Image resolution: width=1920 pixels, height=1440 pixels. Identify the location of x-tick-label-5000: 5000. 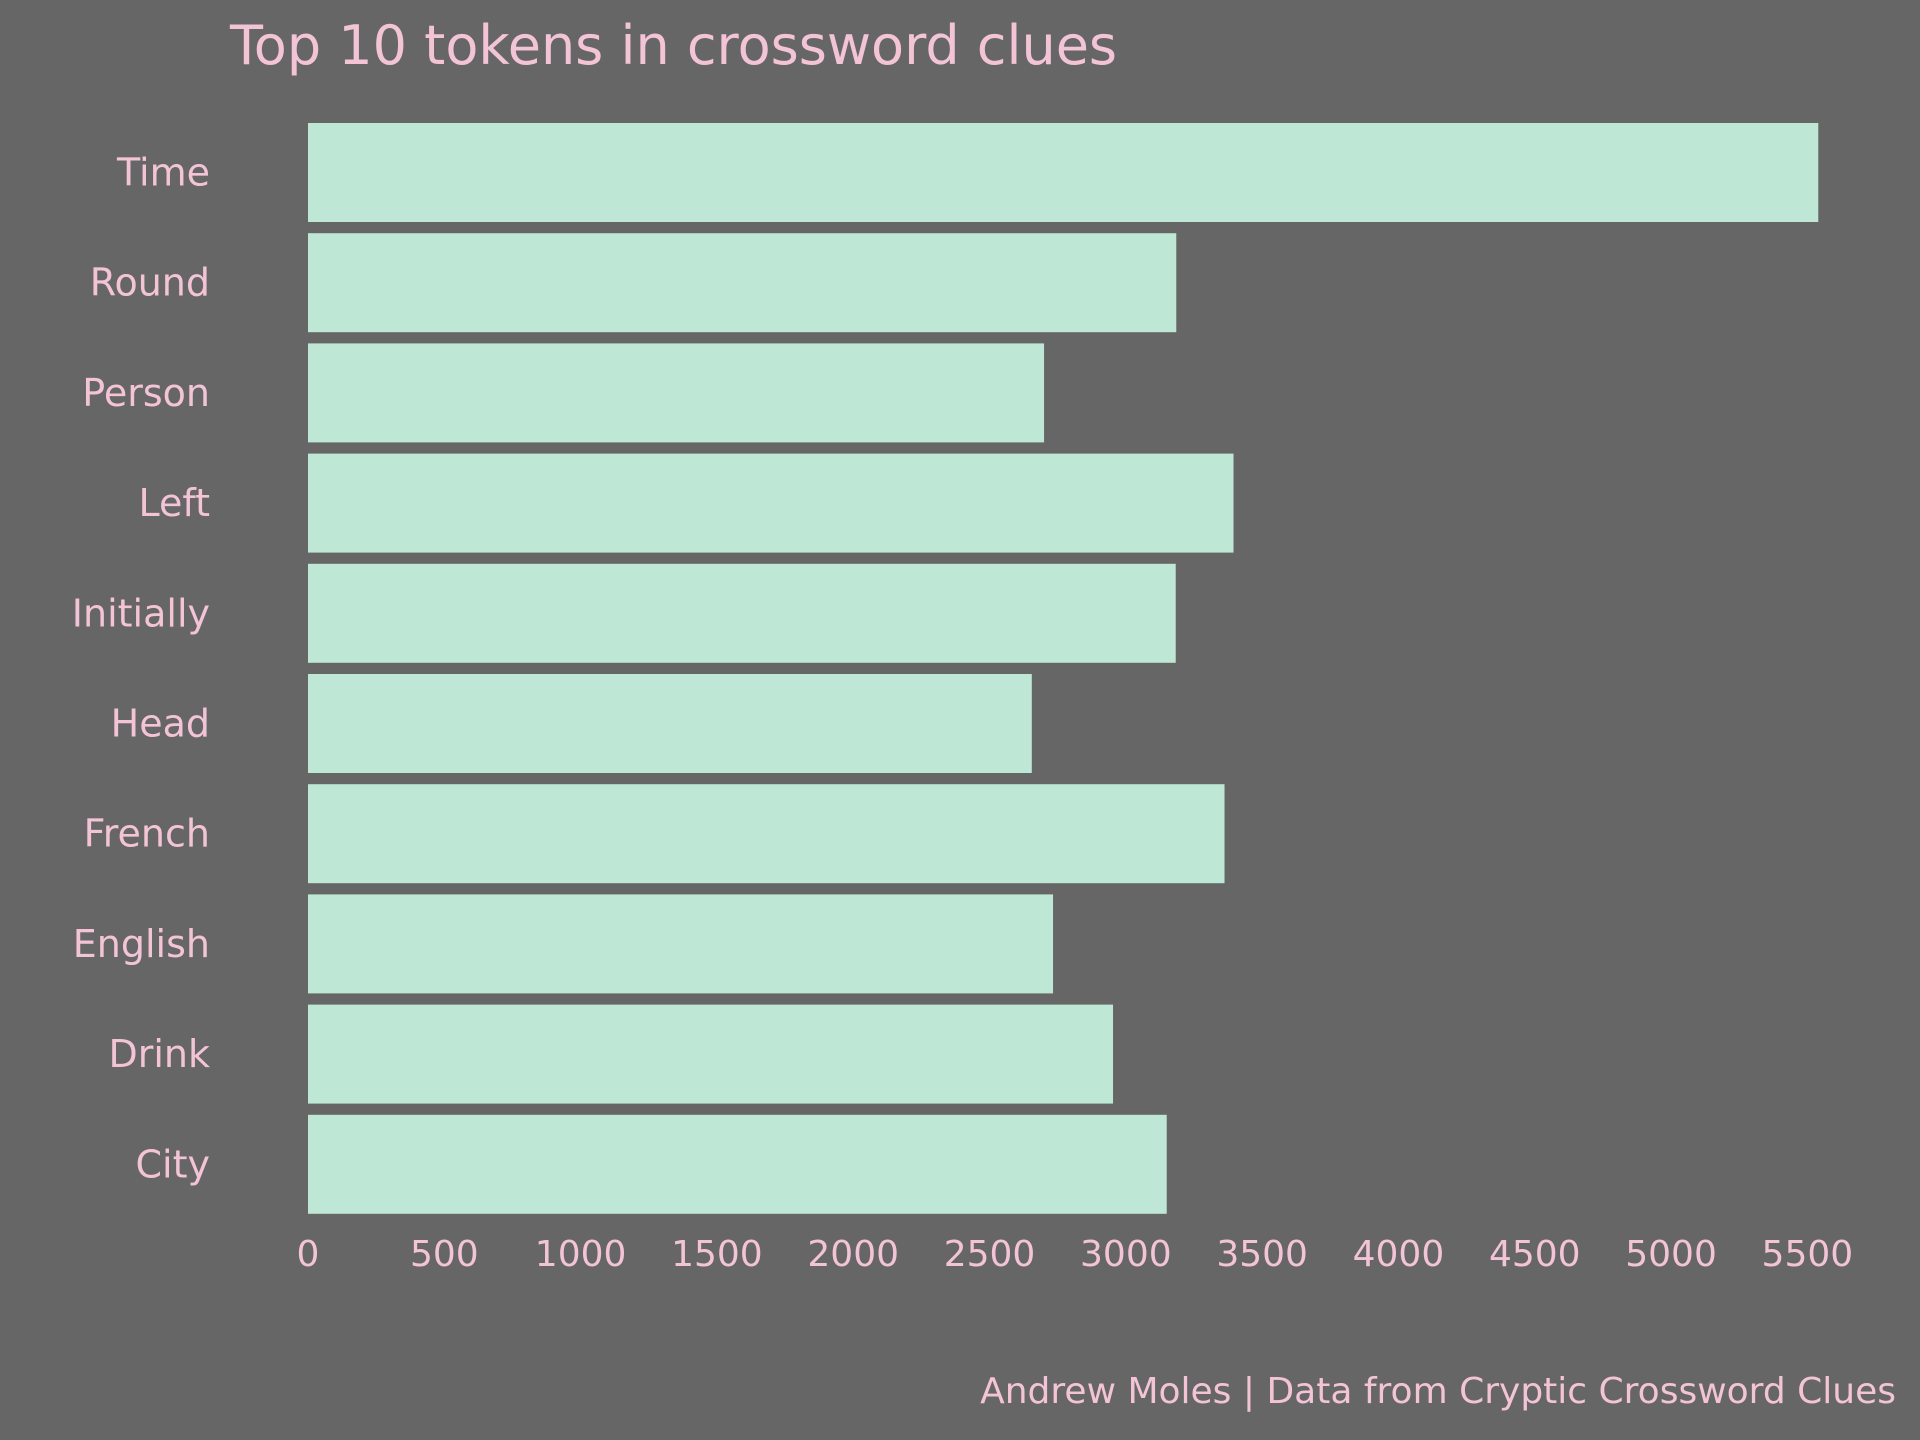
(1671, 1254).